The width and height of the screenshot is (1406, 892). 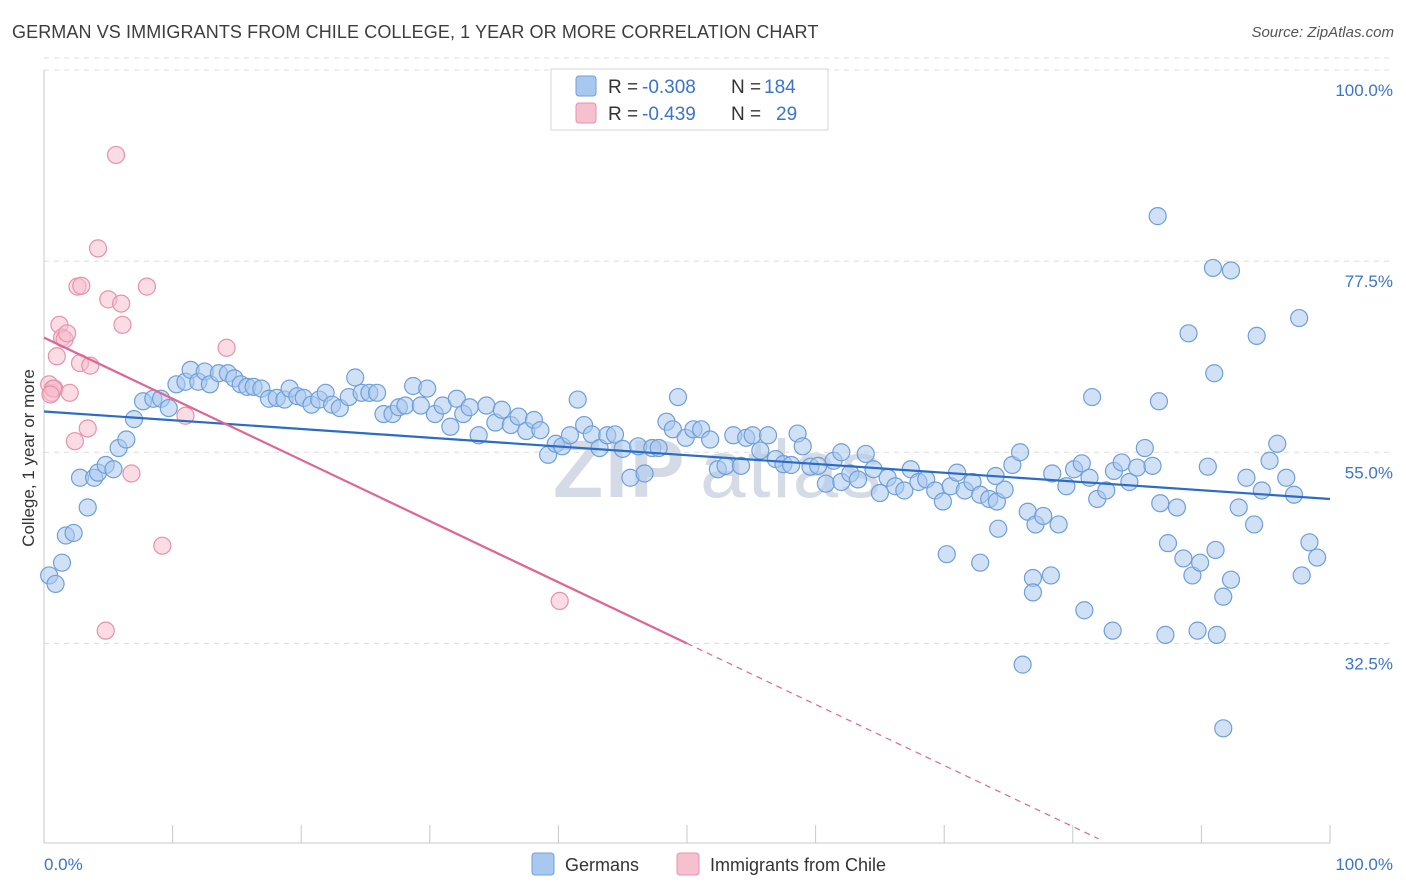 What do you see at coordinates (688, 864) in the screenshot?
I see `series-legend-swatch-chile` at bounding box center [688, 864].